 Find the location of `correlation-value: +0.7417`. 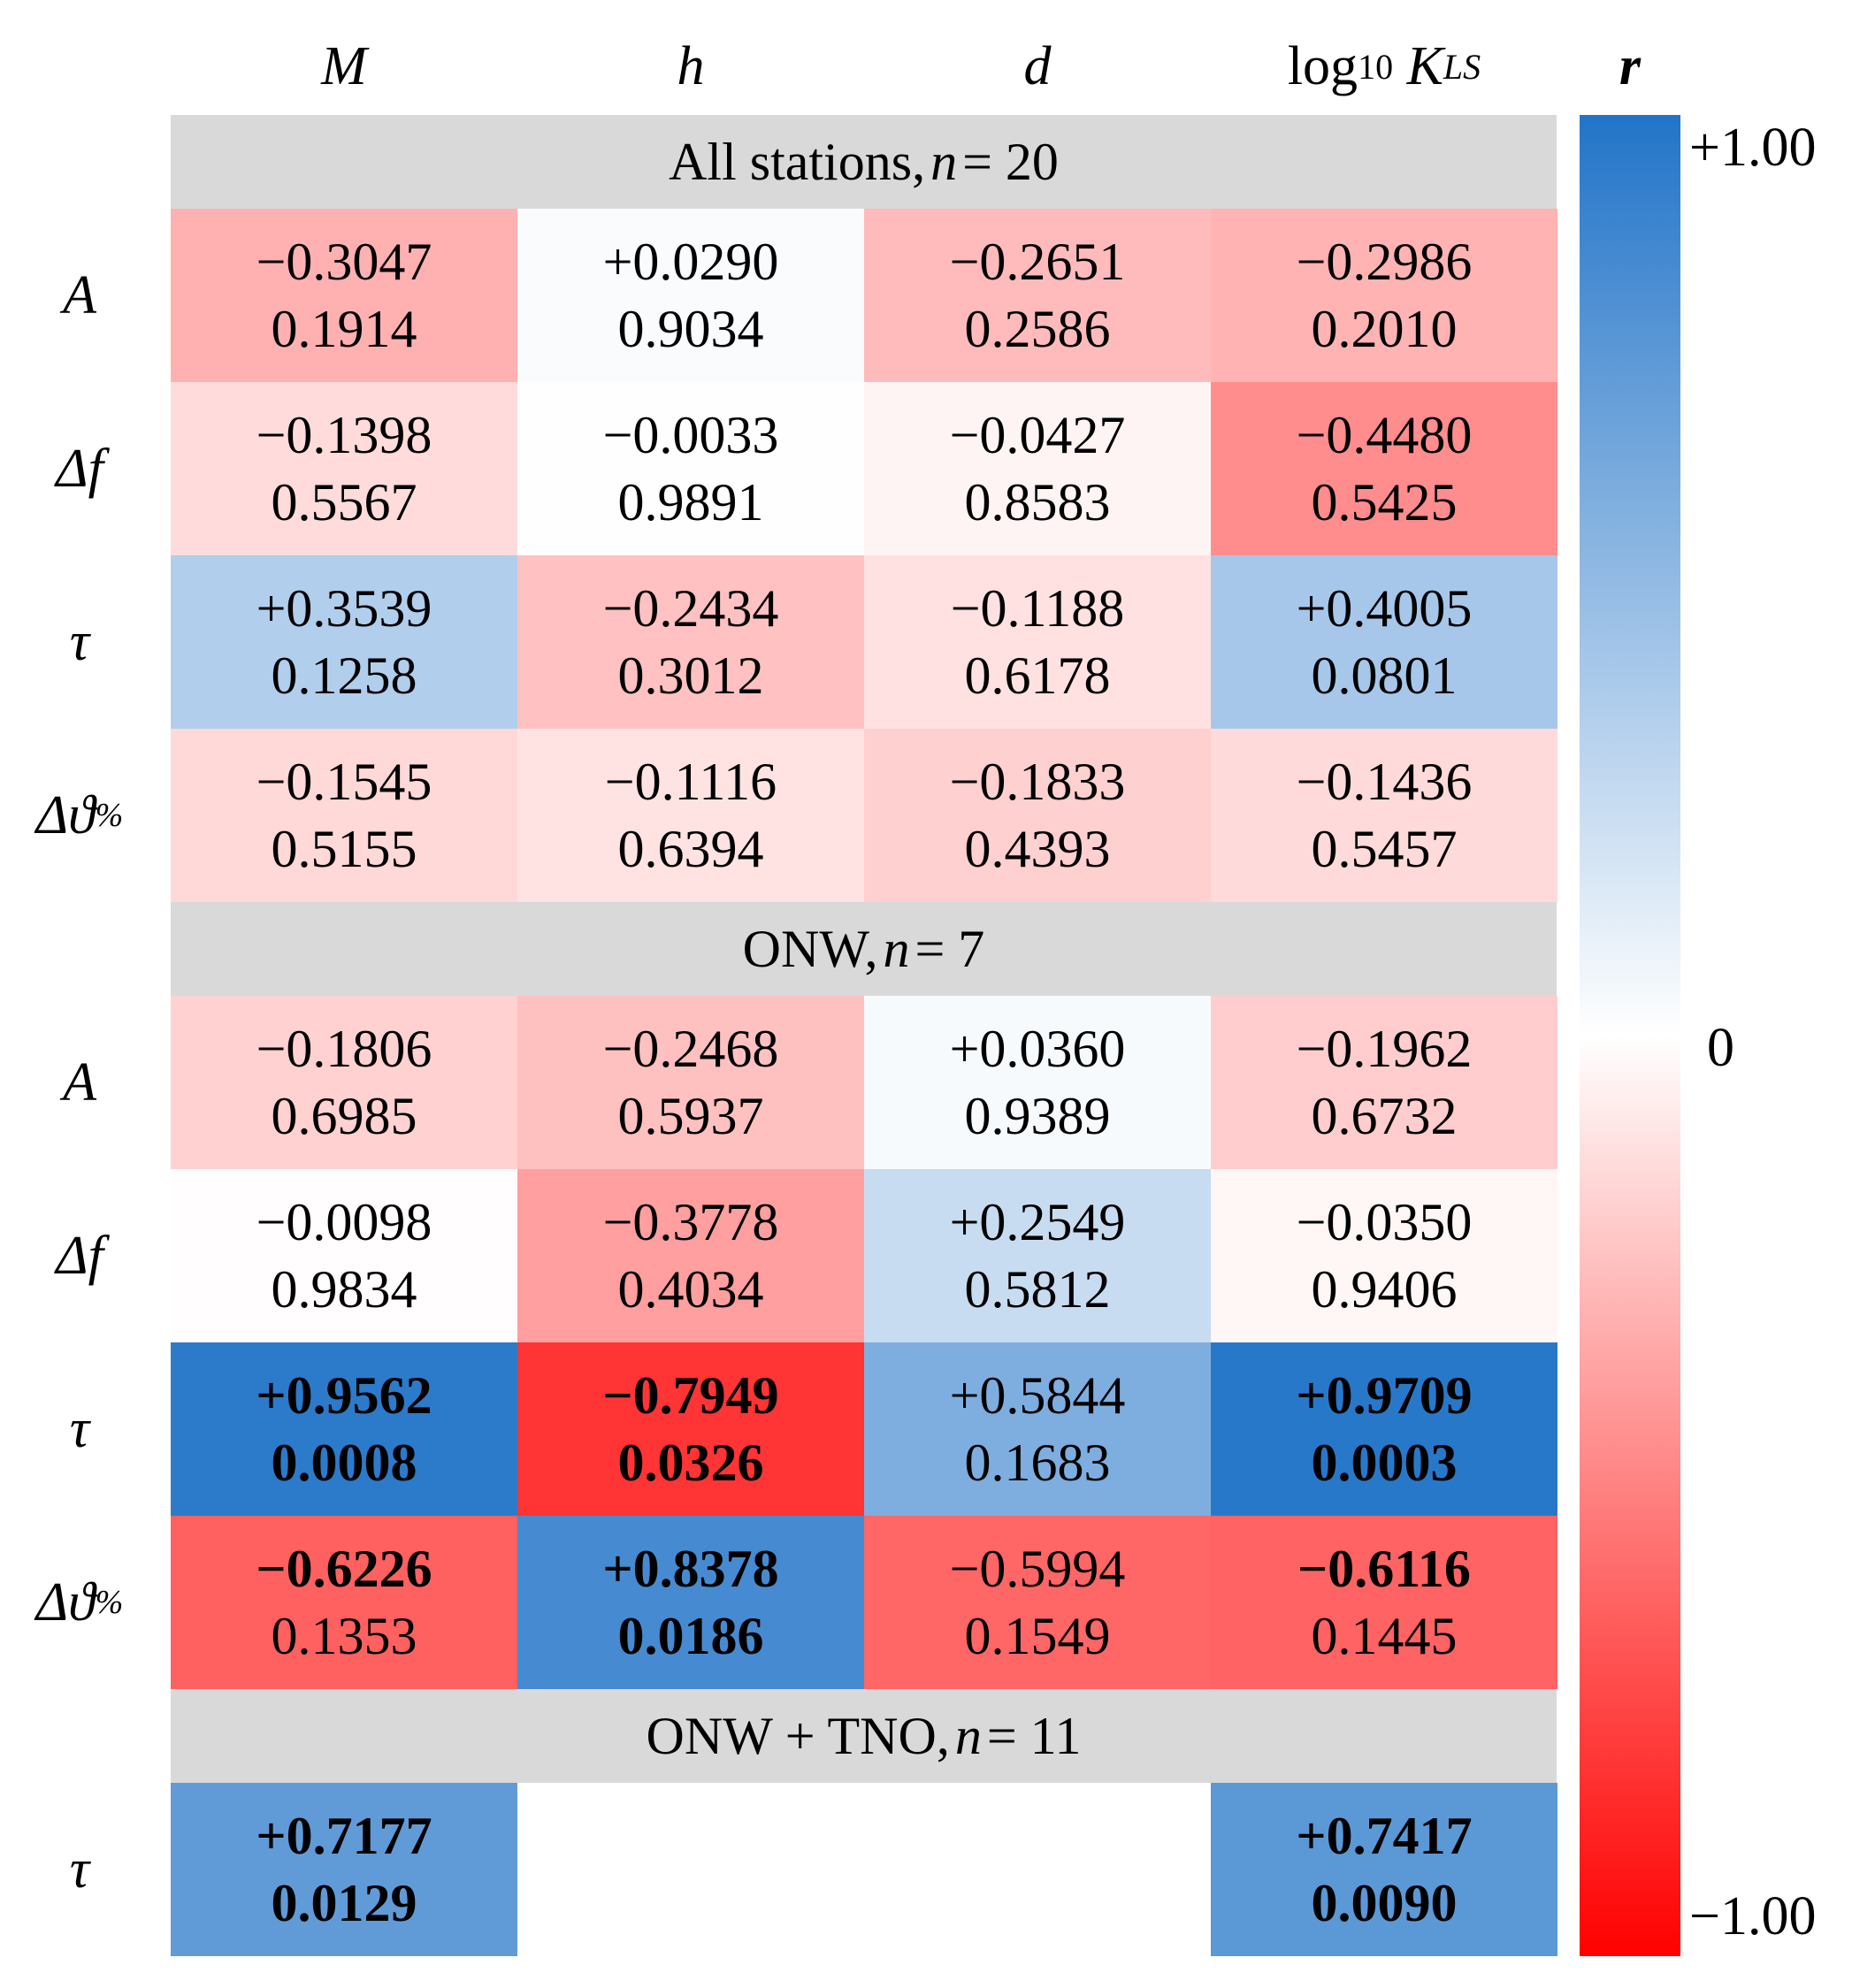

correlation-value: +0.7417 is located at coordinates (1384, 1836).